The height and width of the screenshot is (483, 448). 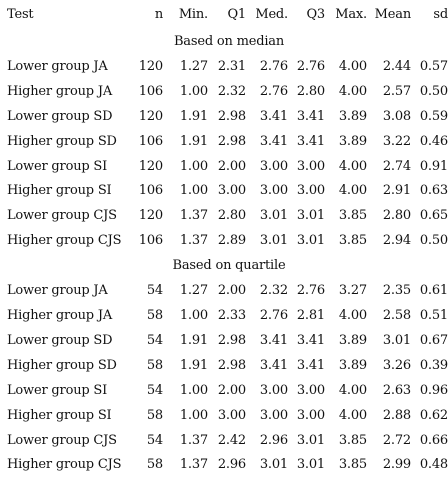 What do you see at coordinates (433, 415) in the screenshot?
I see `cell-sd: 0.62` at bounding box center [433, 415].